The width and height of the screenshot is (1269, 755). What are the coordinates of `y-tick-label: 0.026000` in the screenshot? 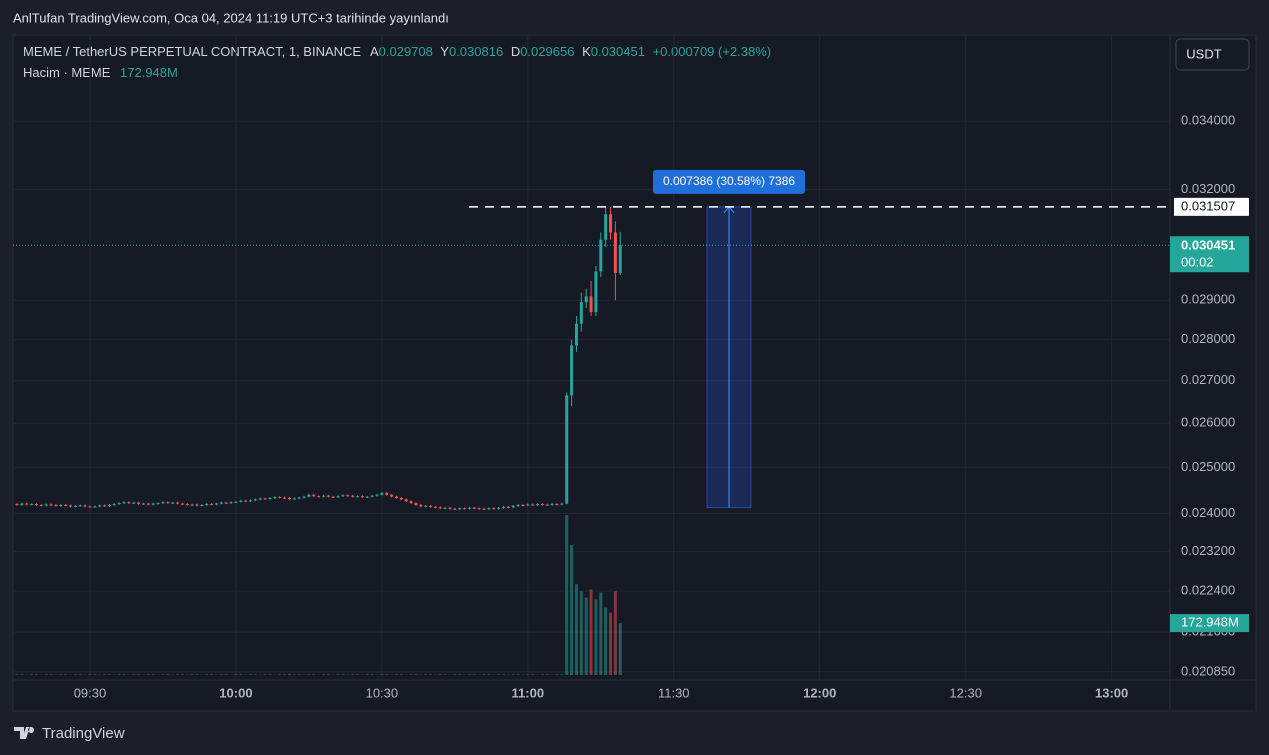 It's located at (1208, 422).